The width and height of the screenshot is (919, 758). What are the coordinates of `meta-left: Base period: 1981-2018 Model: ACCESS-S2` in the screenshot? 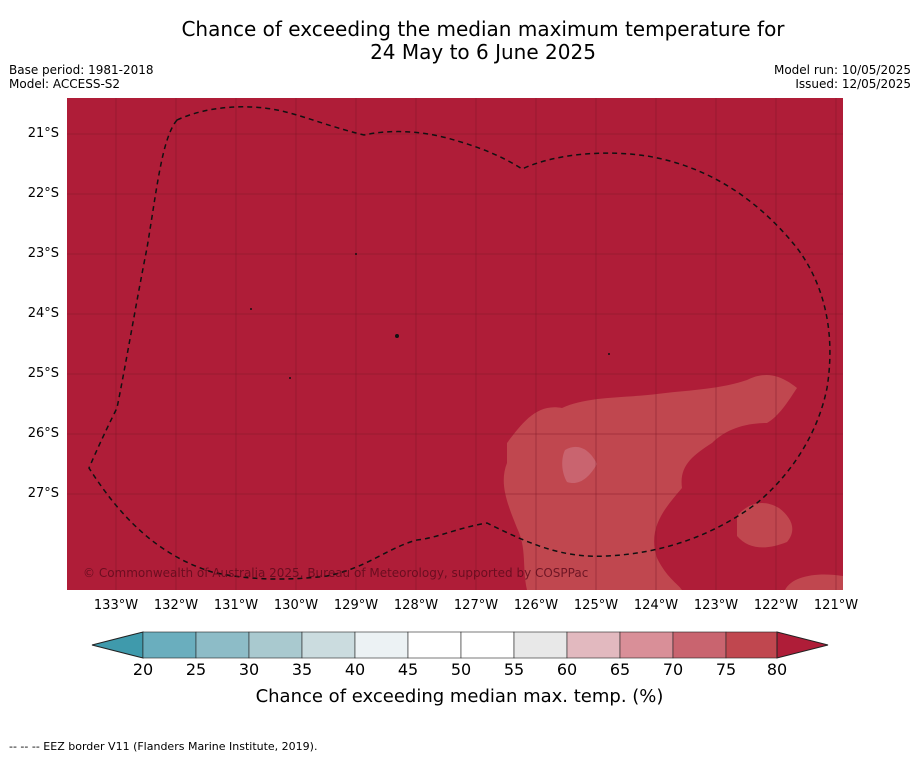 It's located at (81, 77).